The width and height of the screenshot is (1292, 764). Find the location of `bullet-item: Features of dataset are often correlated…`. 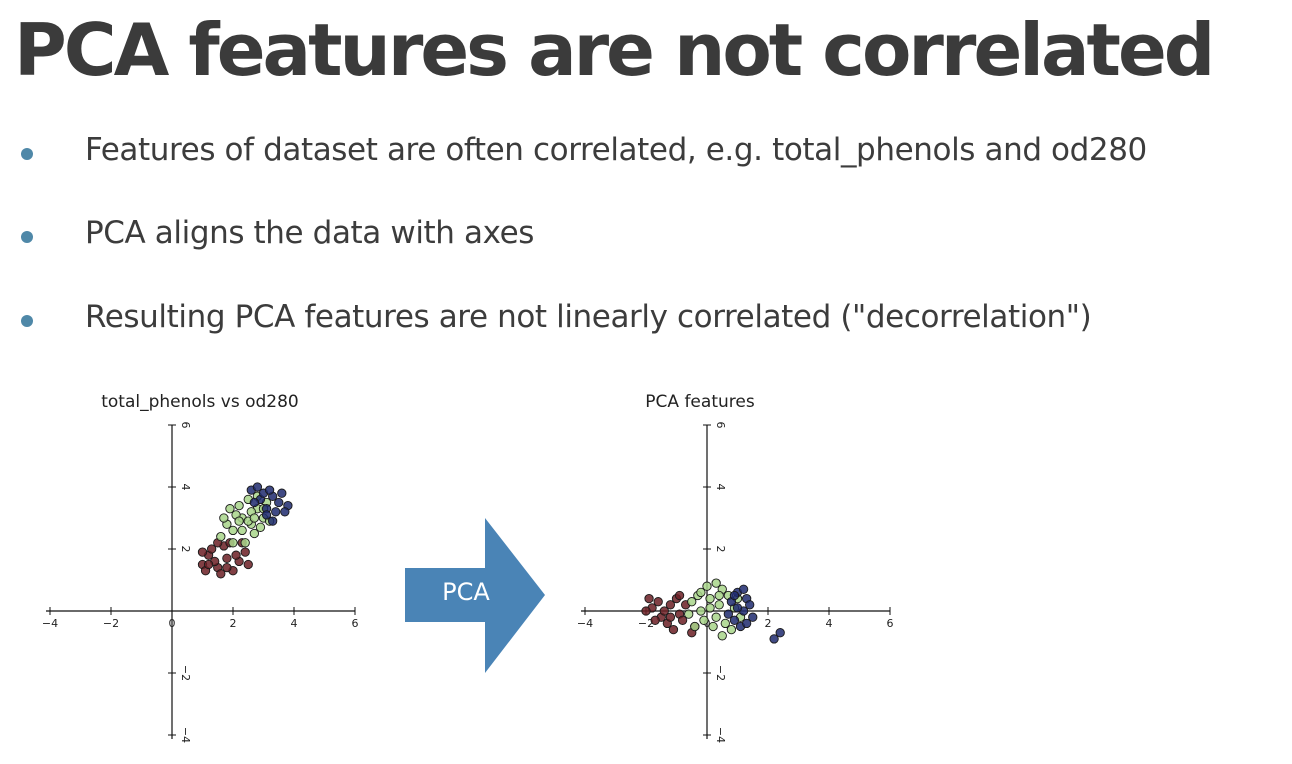

bullet-item: Features of dataset are often correlated… is located at coordinates (646, 155).